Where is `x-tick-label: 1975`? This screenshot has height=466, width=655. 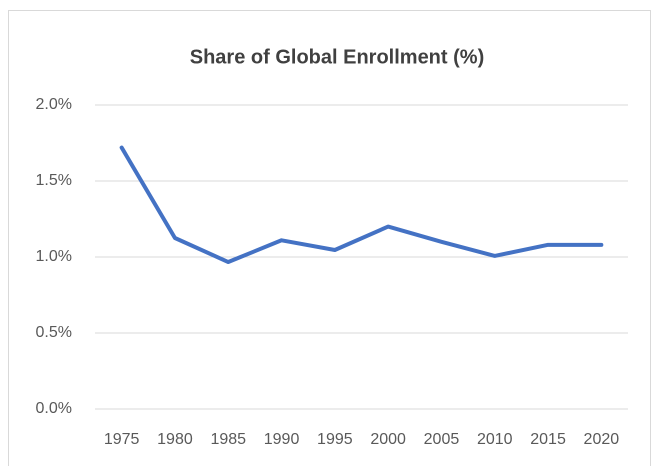
x-tick-label: 1975 is located at coordinates (122, 439).